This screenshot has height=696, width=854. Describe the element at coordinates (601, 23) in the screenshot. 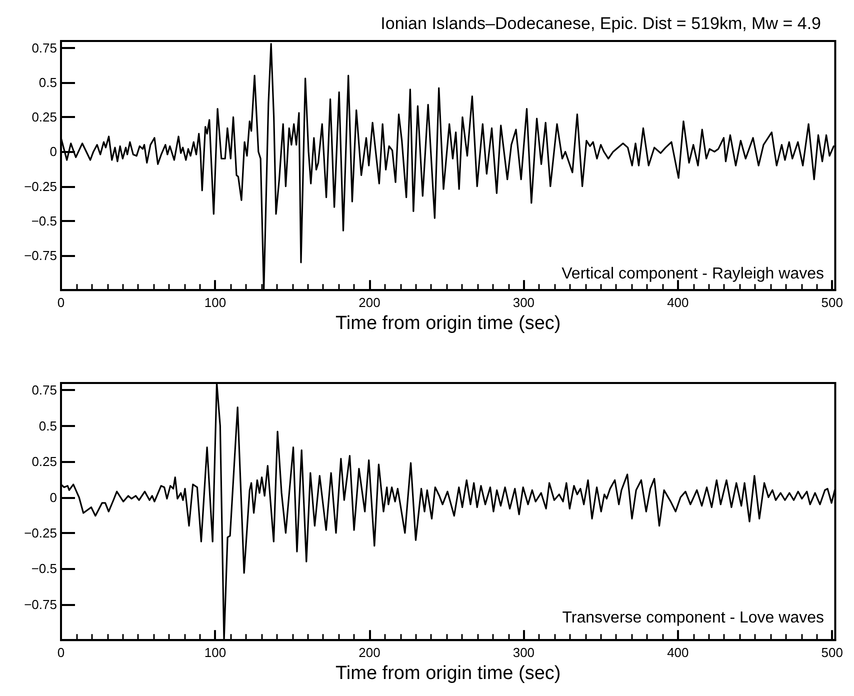

I see `chart-title: Ionian Islands–Dodecanese, Epic. Dist = 519km, Mw = 4.9` at that location.